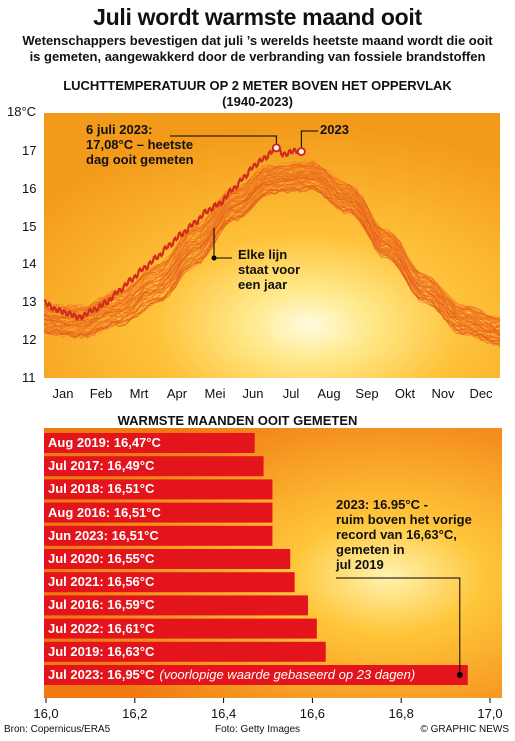  I want to click on record-day-marker, so click(276, 148).